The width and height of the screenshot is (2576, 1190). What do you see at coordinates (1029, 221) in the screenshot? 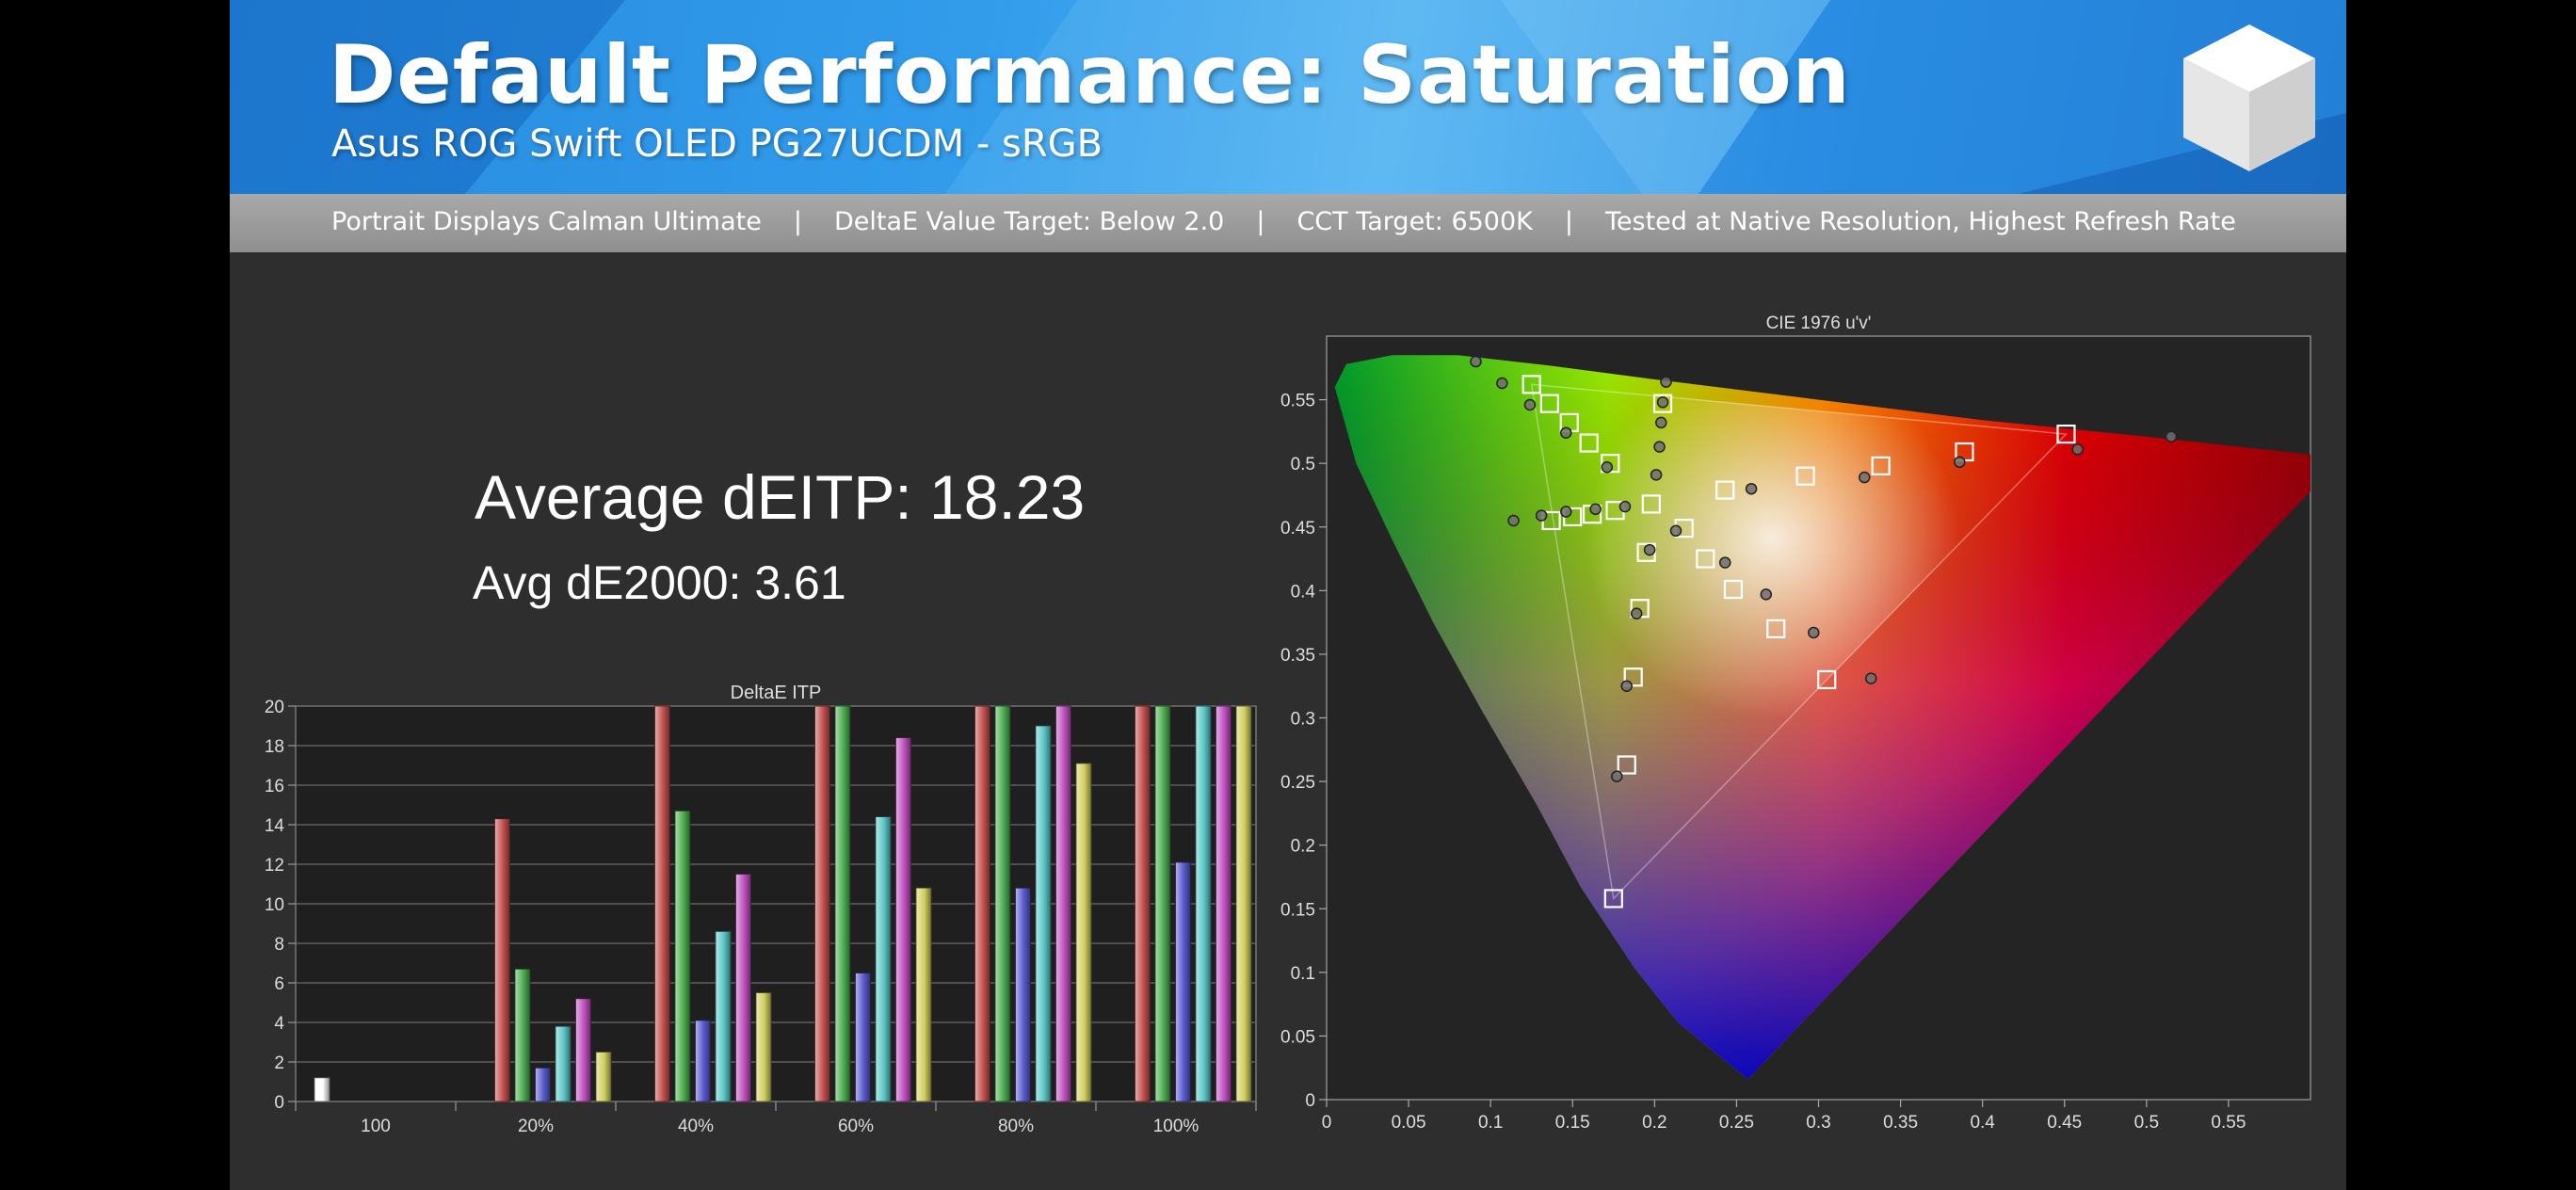
I see `info-deltae-target: DeltaE Value Target: Below 2.0` at bounding box center [1029, 221].